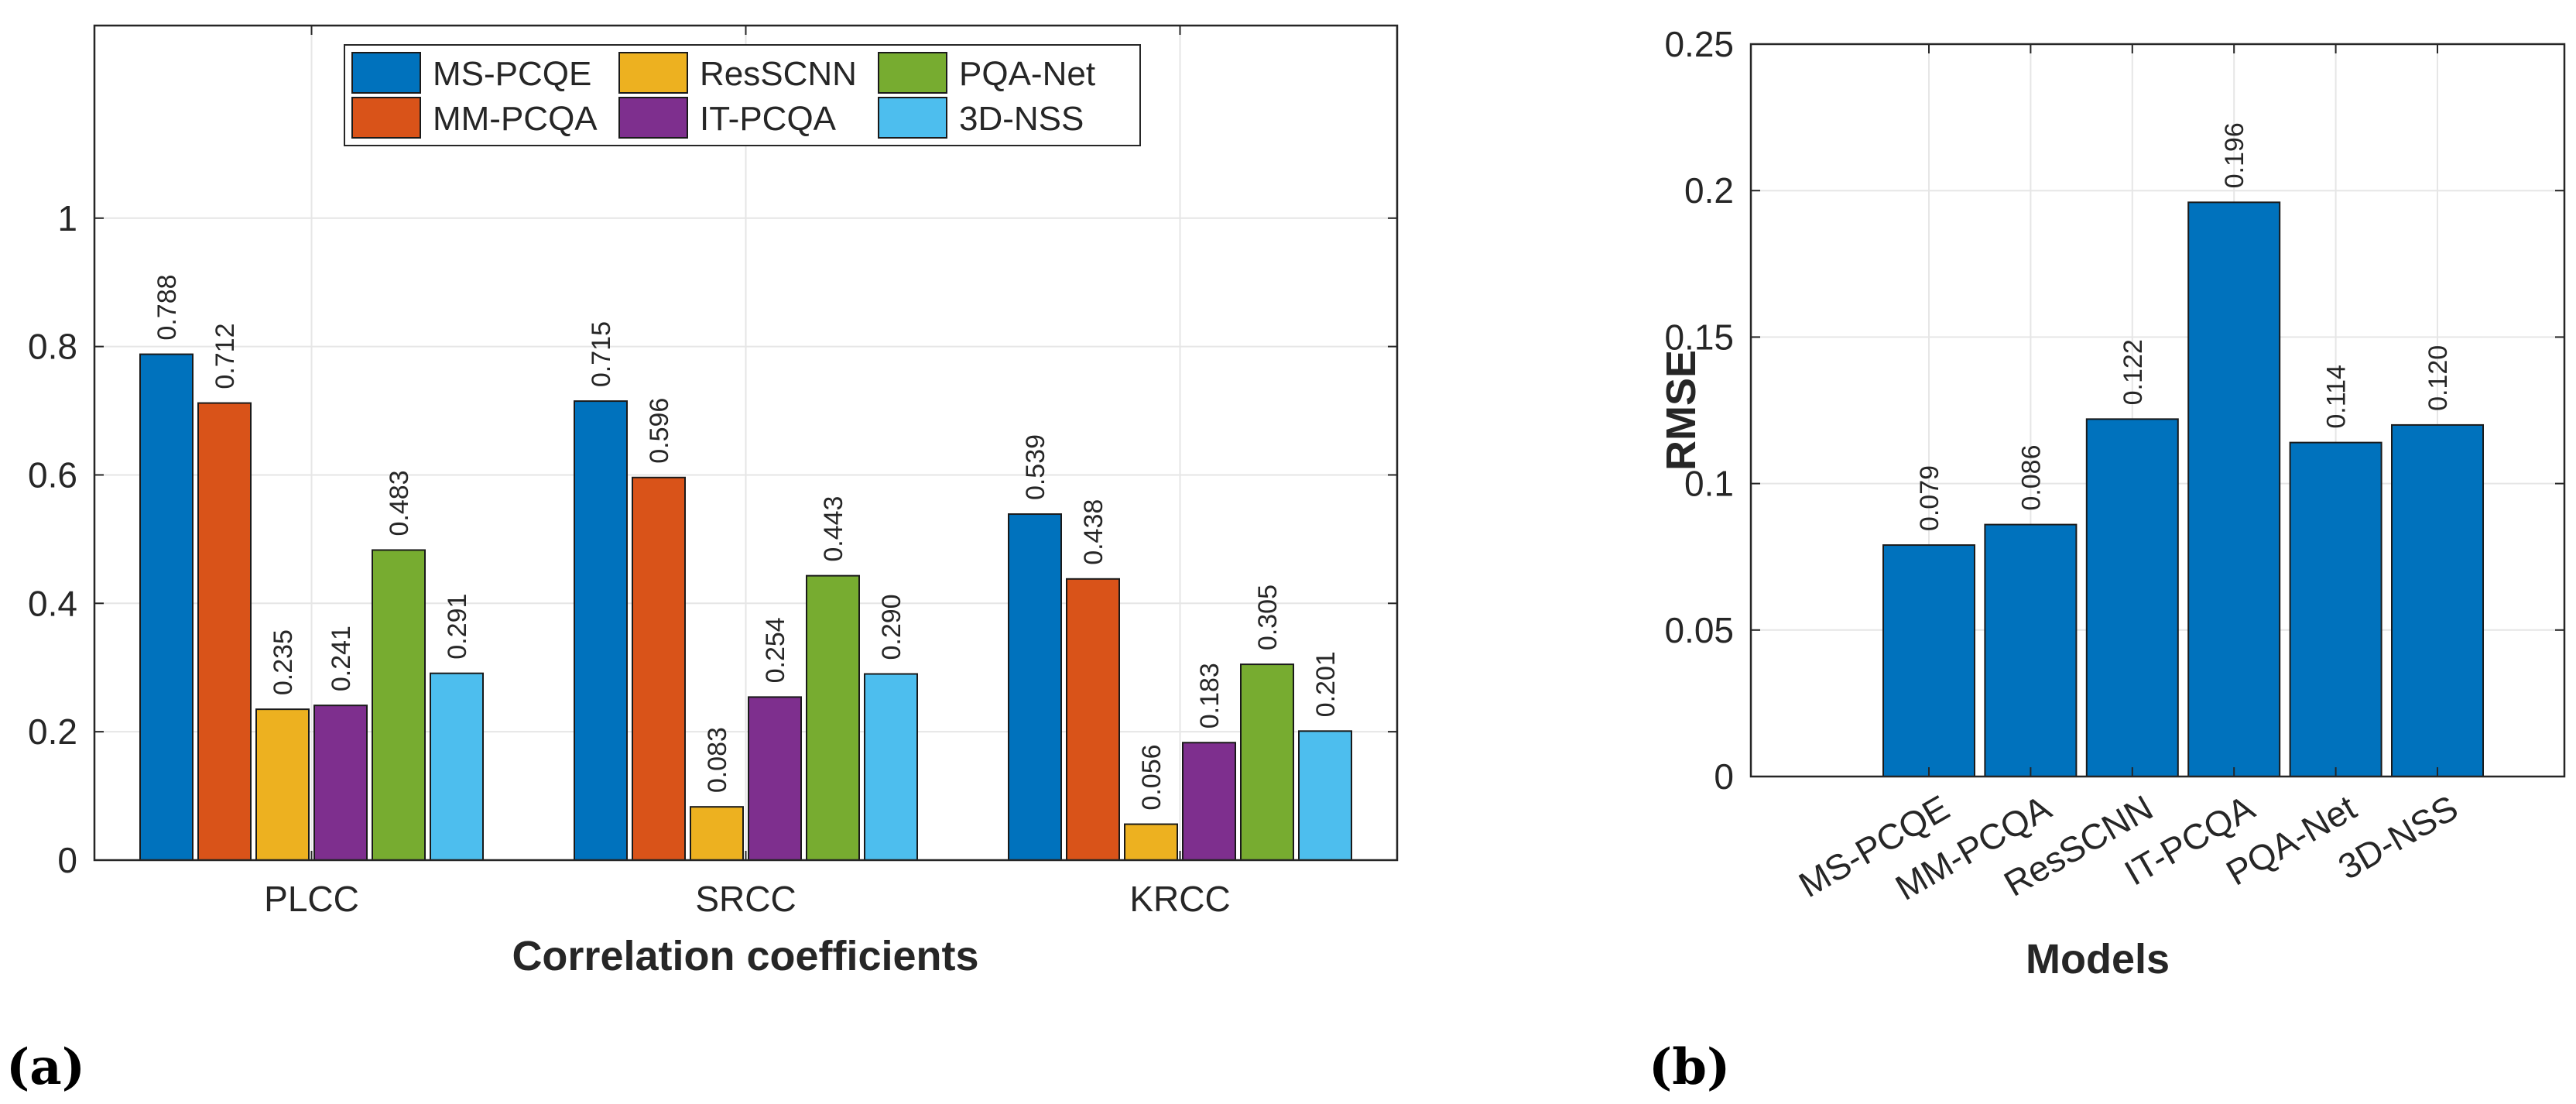 The width and height of the screenshot is (2576, 1104). Describe the element at coordinates (2438, 378) in the screenshot. I see `data-label: 0.120` at that location.